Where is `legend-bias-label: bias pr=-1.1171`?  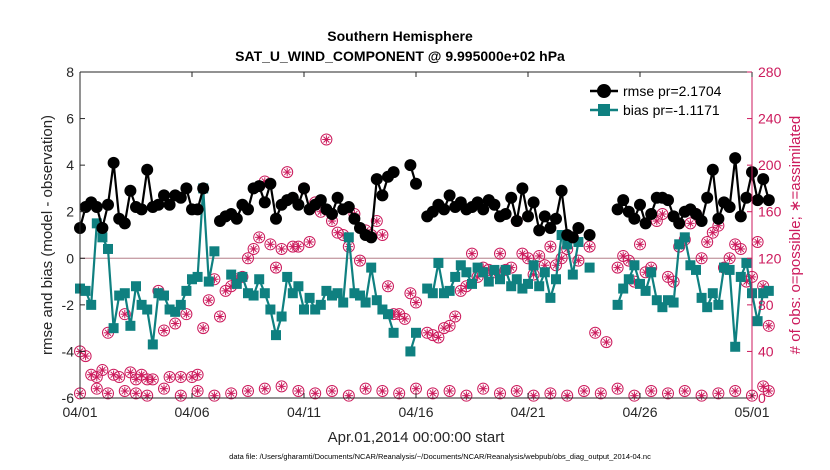 legend-bias-label: bias pr=-1.1171 is located at coordinates (671, 110).